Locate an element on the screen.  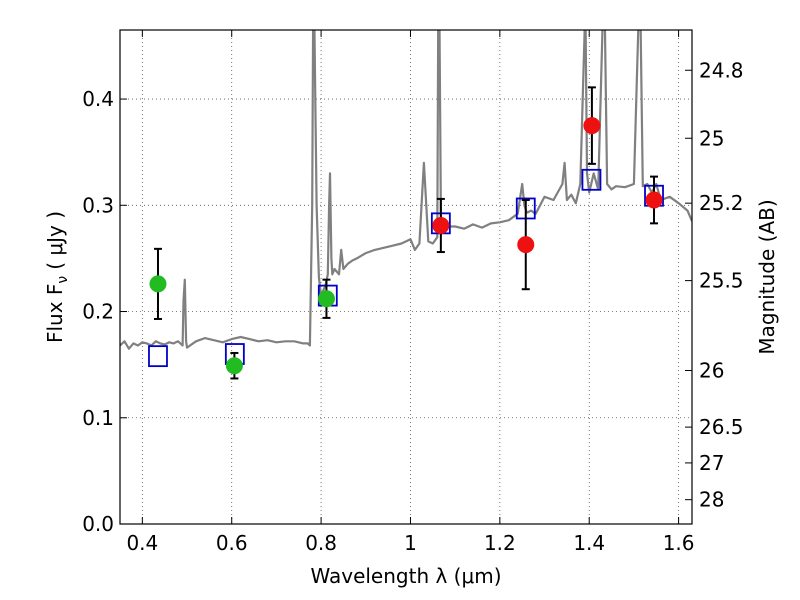
y-axis-right-title: Magnitude (AB) is located at coordinates (767, 276).